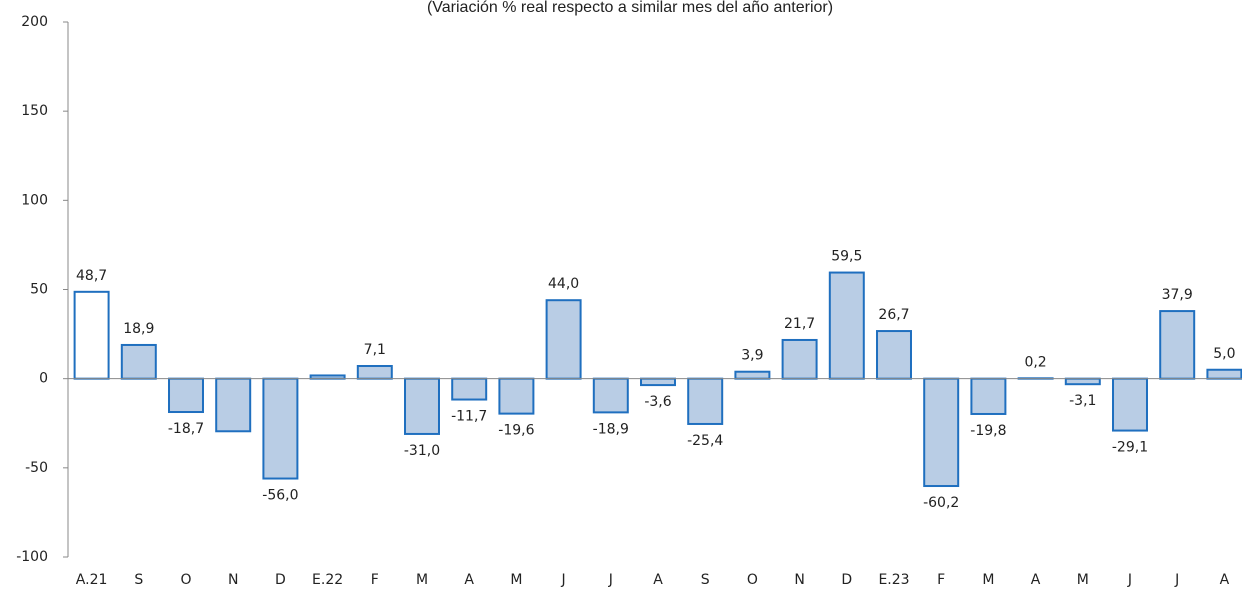 The height and width of the screenshot is (592, 1242). Describe the element at coordinates (941, 503) in the screenshot. I see `value-label: -60,2` at that location.